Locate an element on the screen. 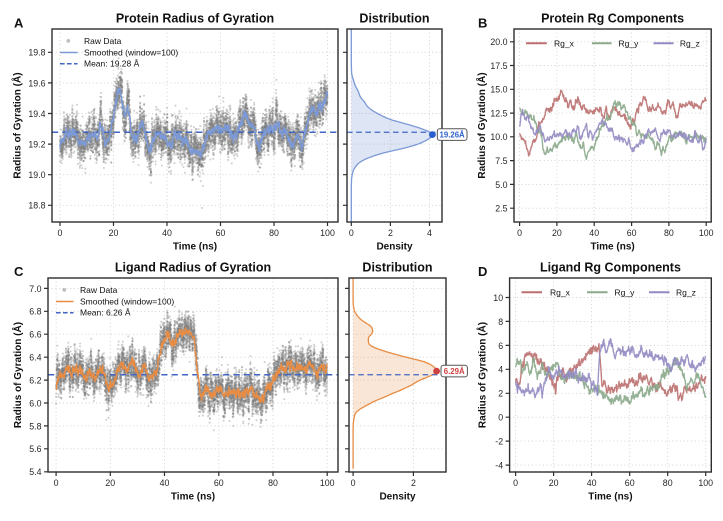 The height and width of the screenshot is (521, 723). svg-text: 6.0 is located at coordinates (35, 403).